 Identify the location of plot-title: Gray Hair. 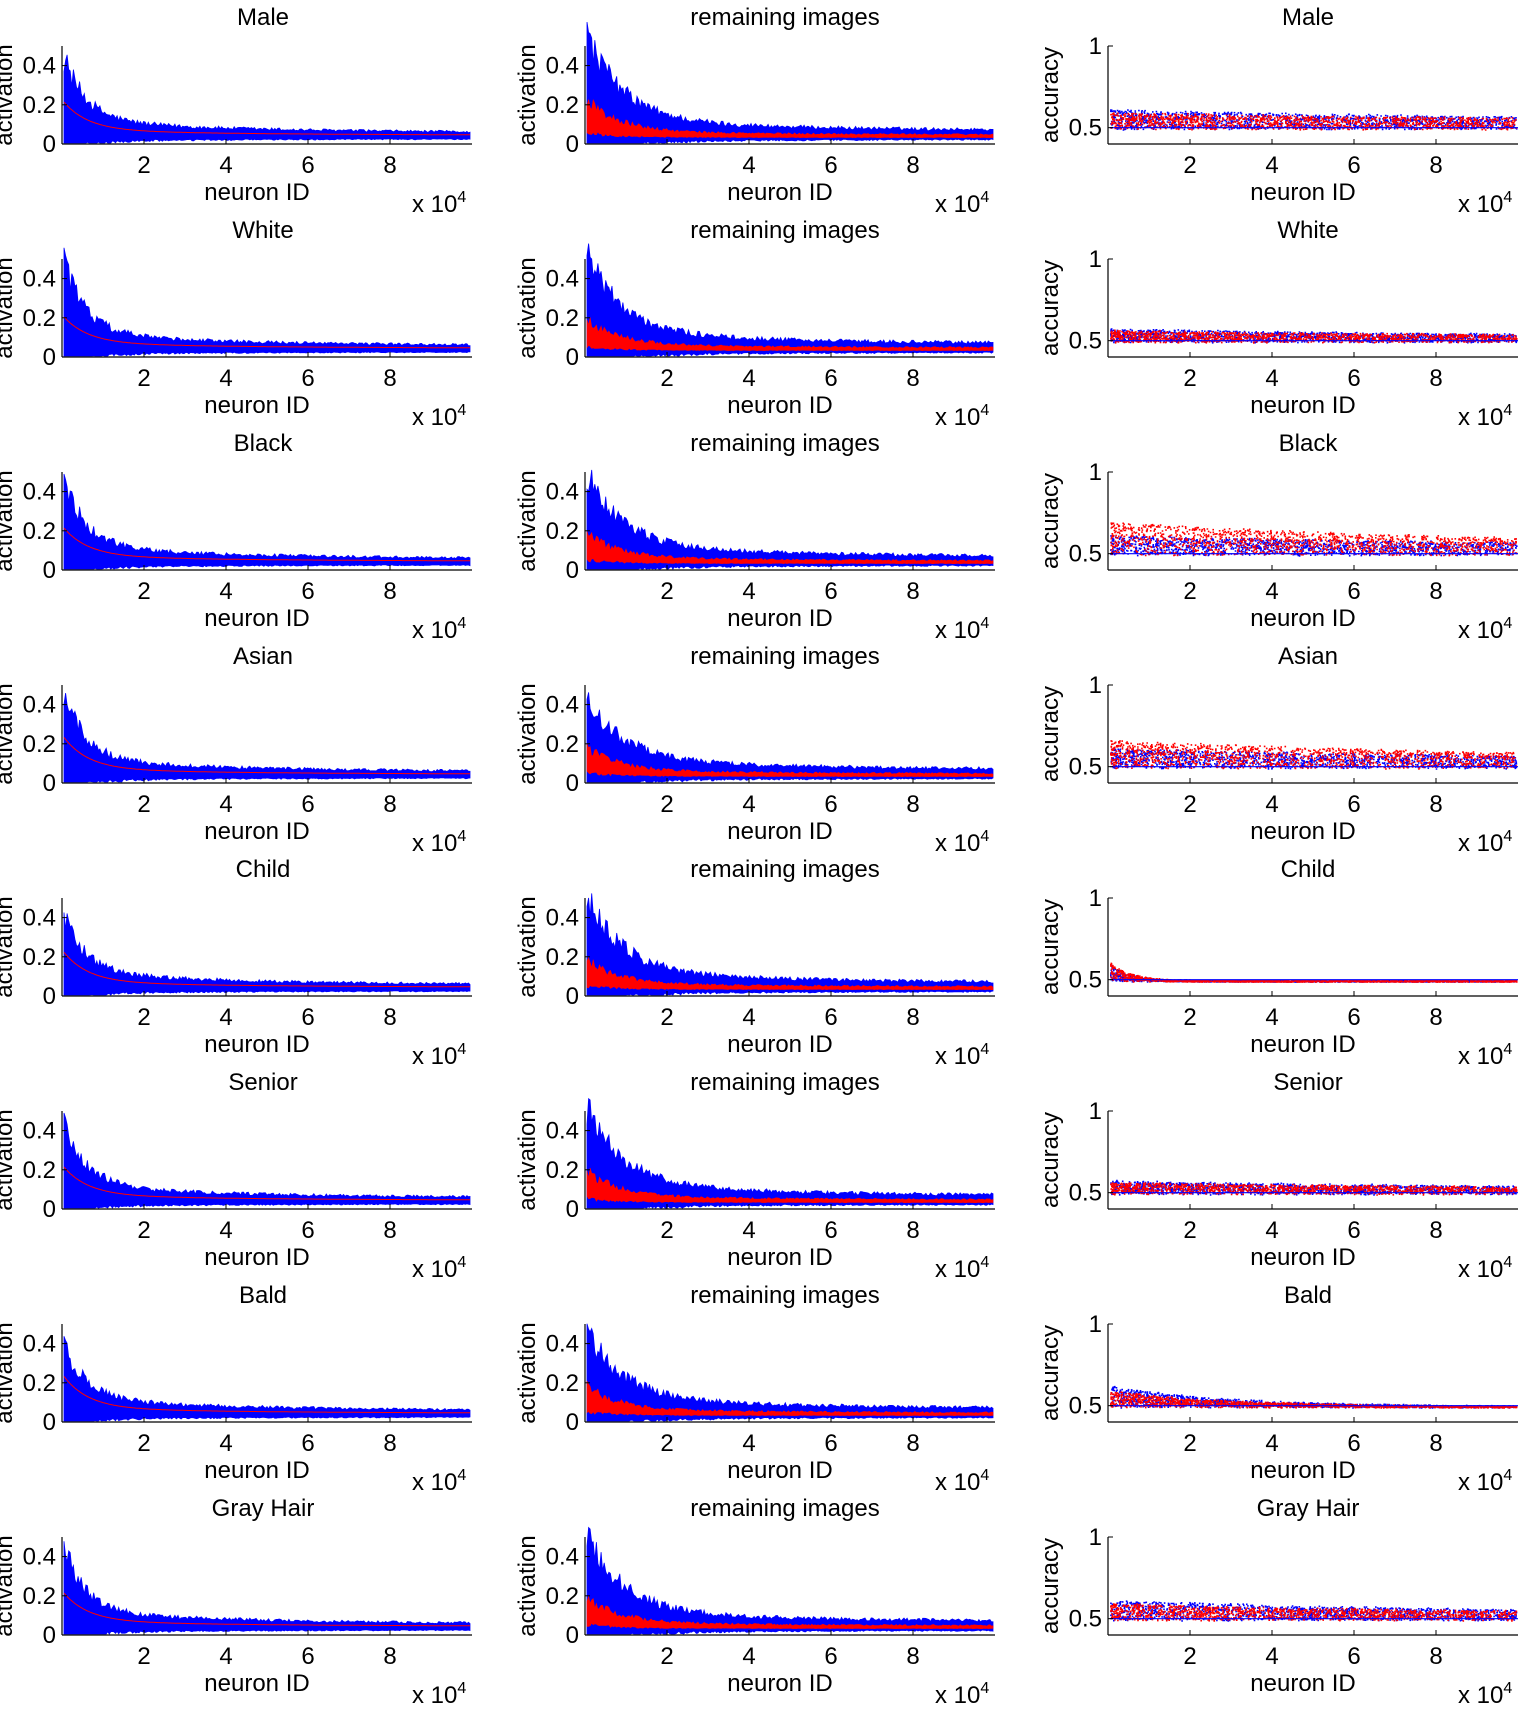
(263, 1508).